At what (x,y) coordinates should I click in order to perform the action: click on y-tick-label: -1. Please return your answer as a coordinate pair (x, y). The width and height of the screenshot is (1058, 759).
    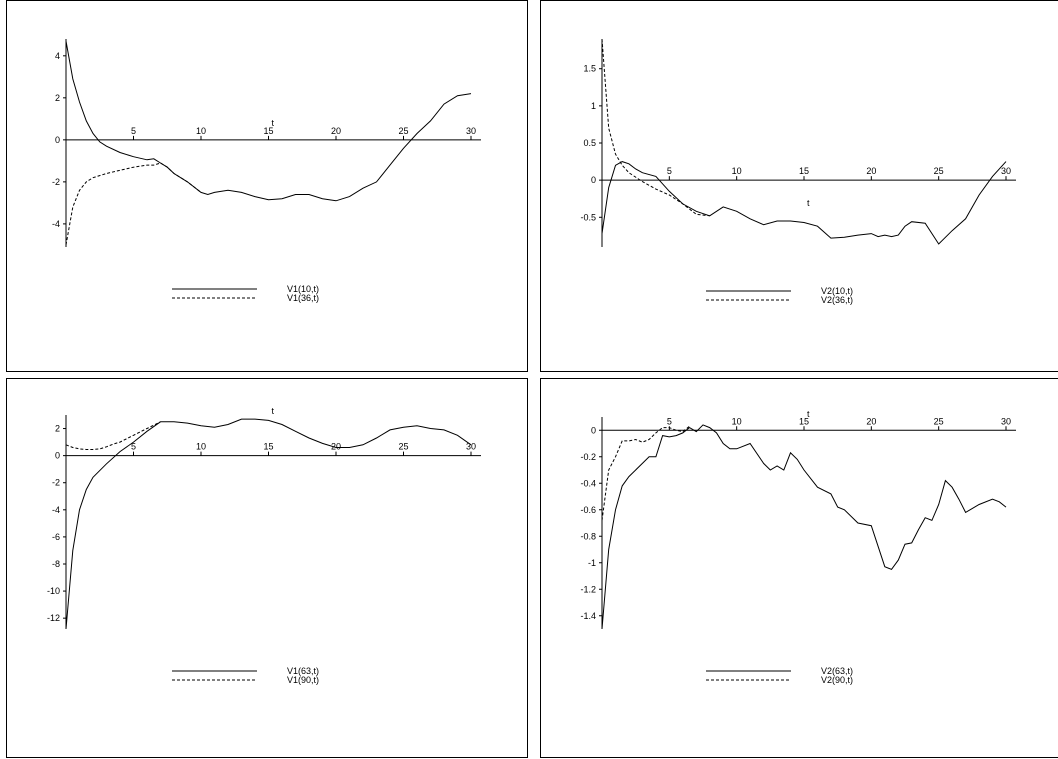
    Looking at the image, I should click on (592, 563).